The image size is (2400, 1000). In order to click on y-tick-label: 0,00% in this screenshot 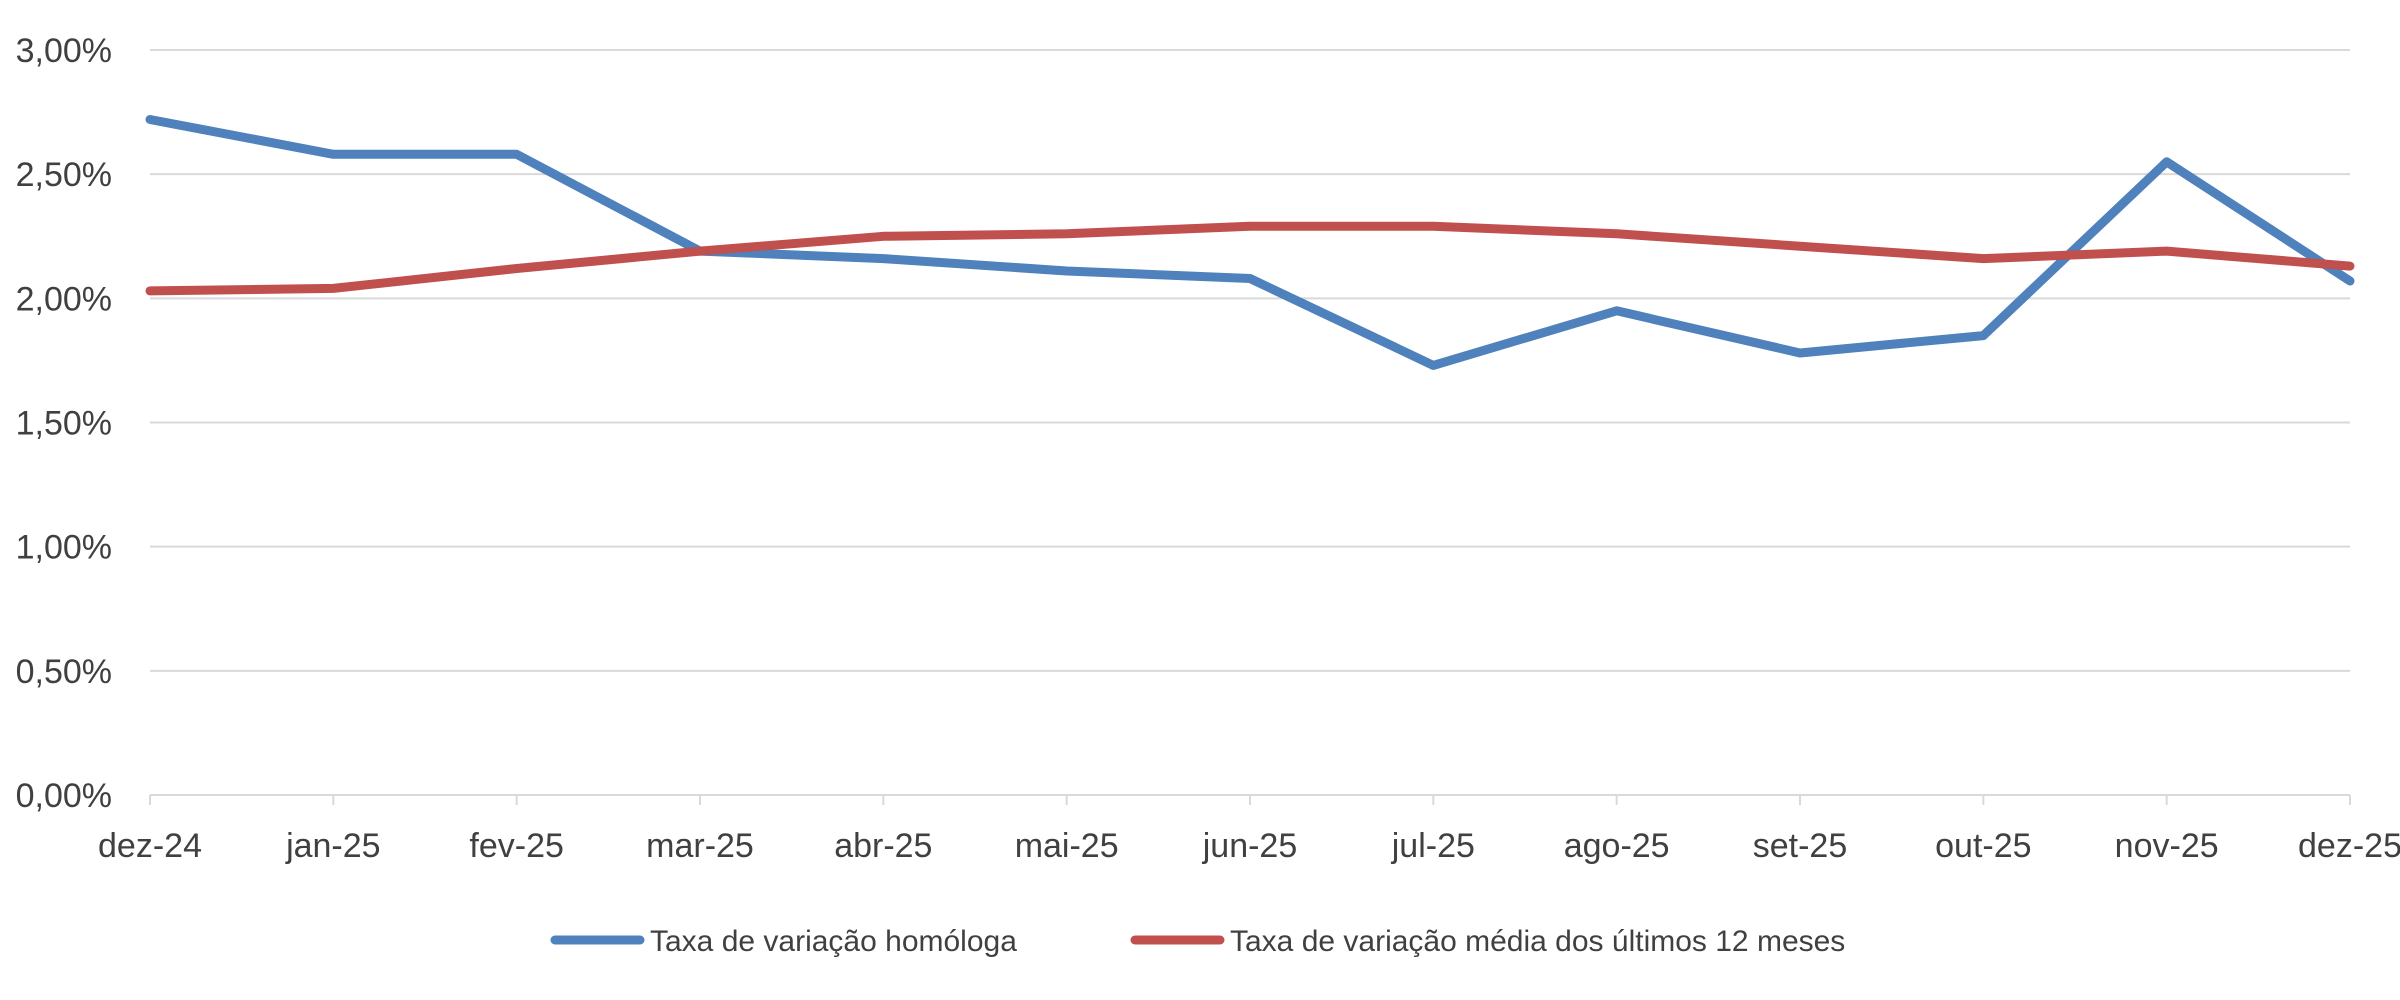, I will do `click(64, 796)`.